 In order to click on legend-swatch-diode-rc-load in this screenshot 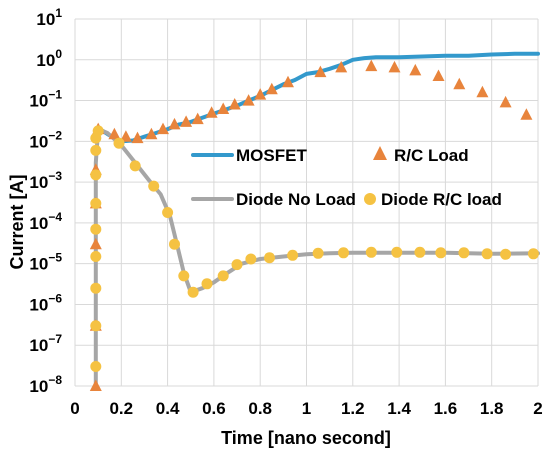, I will do `click(370, 199)`.